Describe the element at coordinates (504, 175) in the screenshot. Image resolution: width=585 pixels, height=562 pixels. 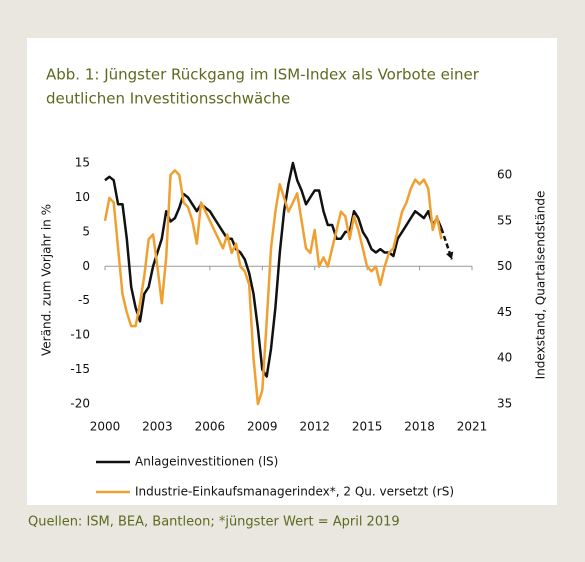
I see `y2-tick-label: 60` at that location.